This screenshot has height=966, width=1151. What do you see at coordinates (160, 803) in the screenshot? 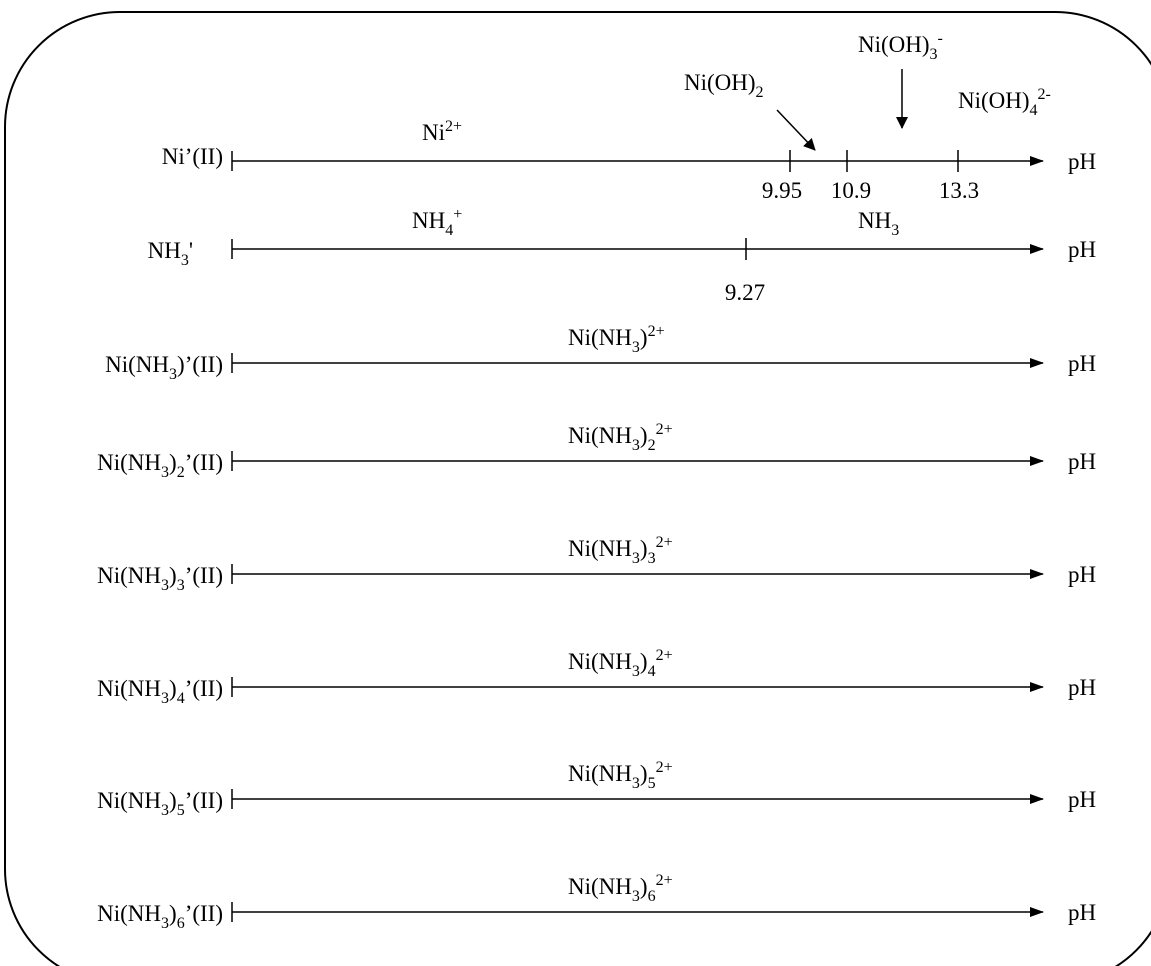
I see `row-label-ni-nh3-5: Ni(NH3)5’(II)` at bounding box center [160, 803].